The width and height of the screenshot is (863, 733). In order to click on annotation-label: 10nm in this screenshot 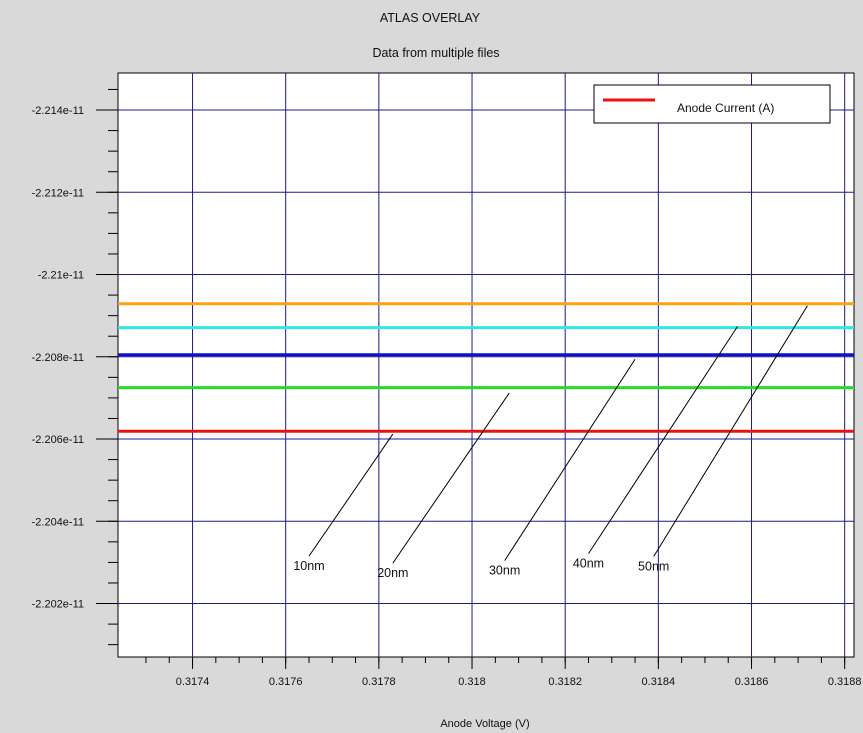, I will do `click(308, 566)`.